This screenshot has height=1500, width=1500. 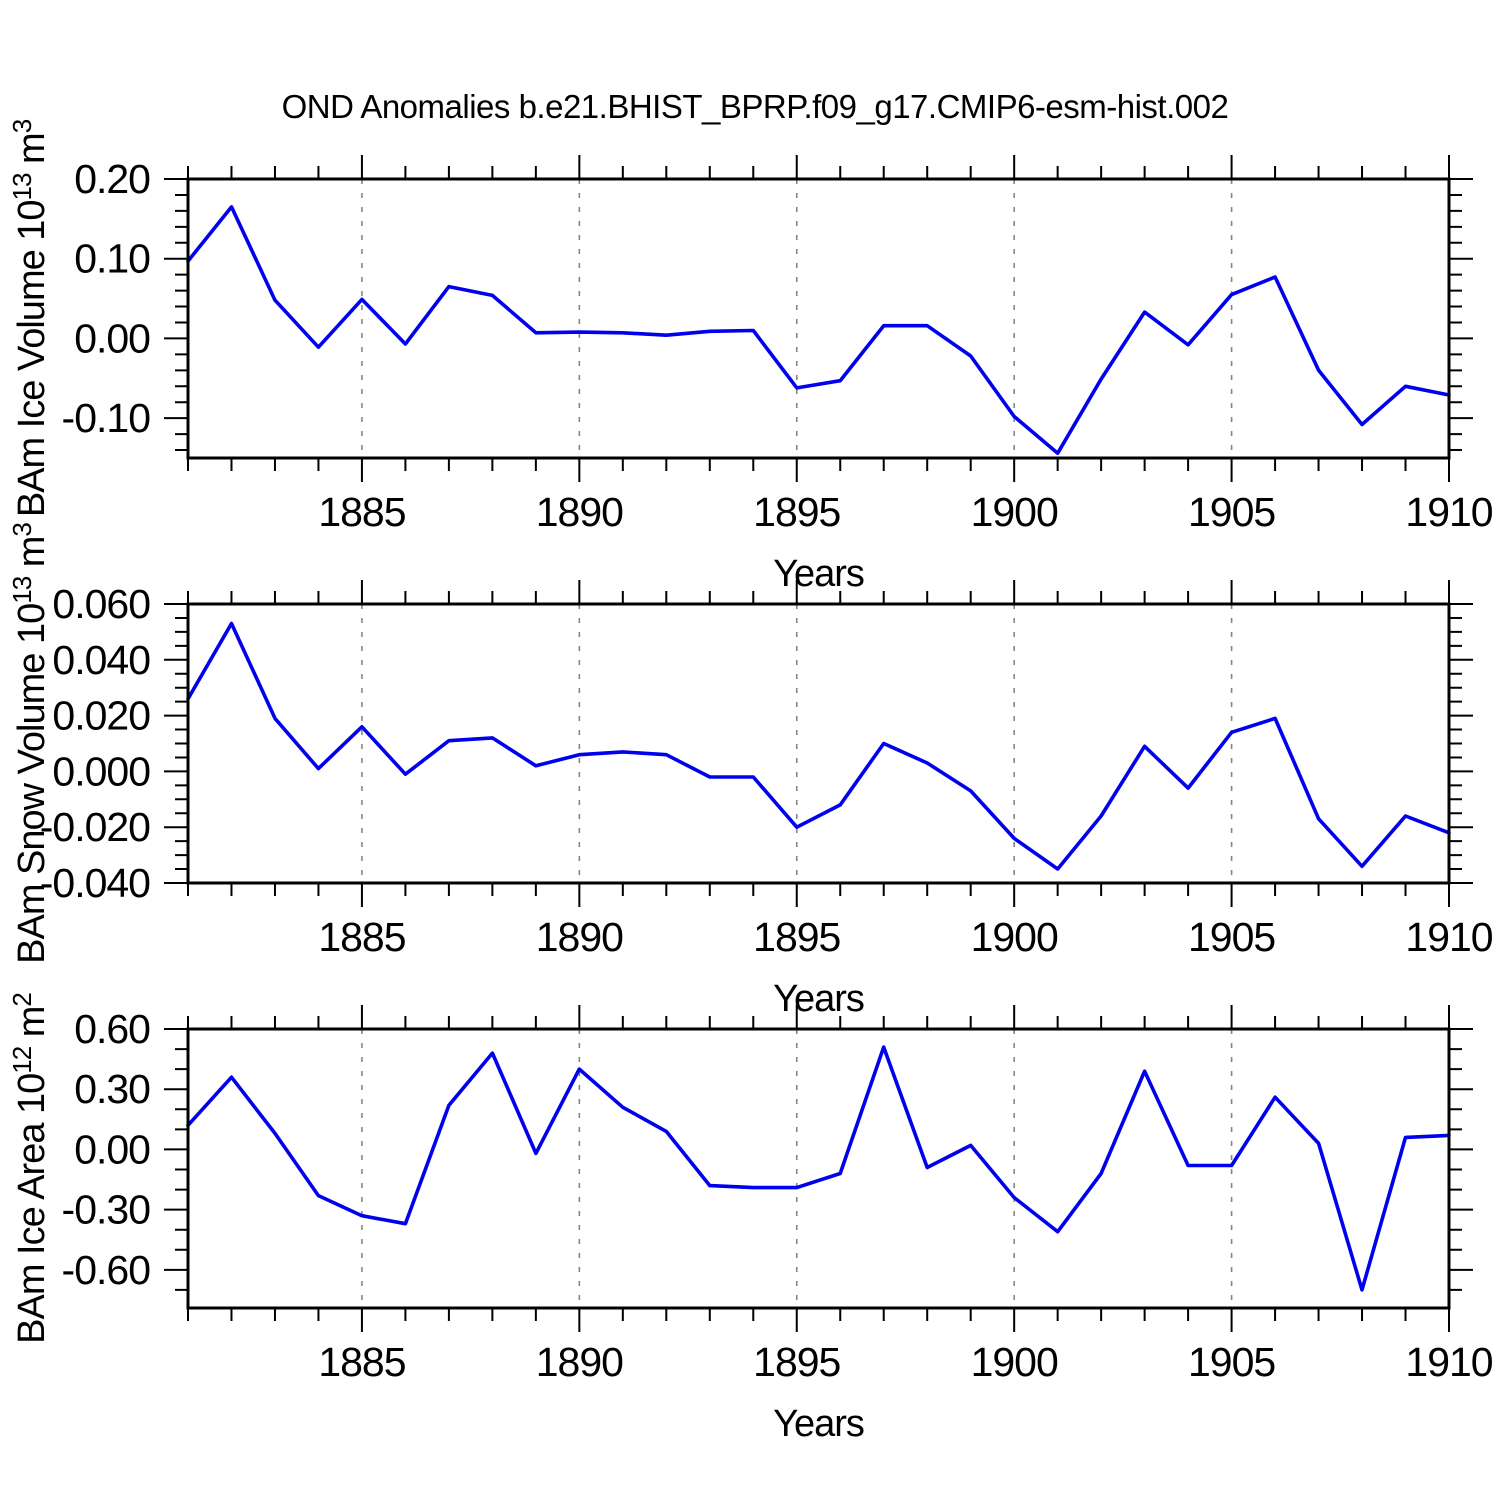 I want to click on series-line-ice-area, so click(x=818, y=1168).